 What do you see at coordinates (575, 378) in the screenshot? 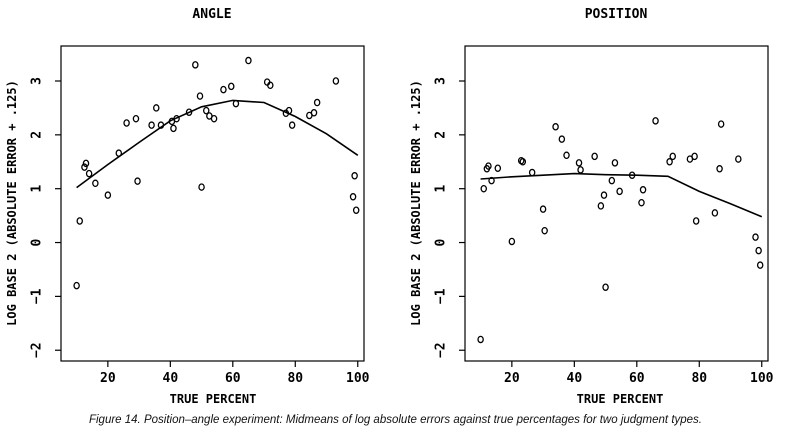
I see `position-x-tick-label: 40` at bounding box center [575, 378].